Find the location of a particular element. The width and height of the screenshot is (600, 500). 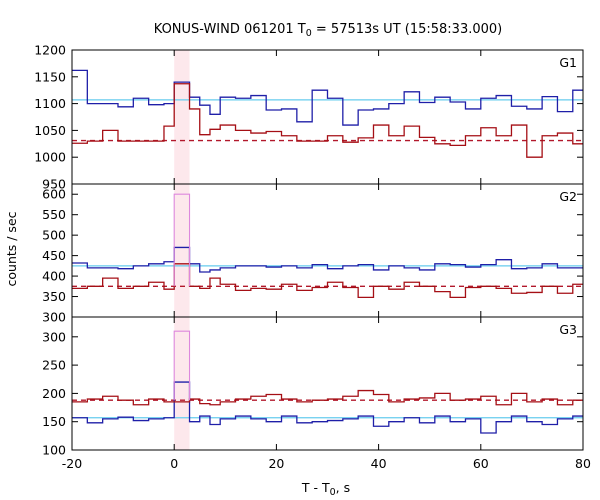

y-tick-label: 450 is located at coordinates (54, 255).